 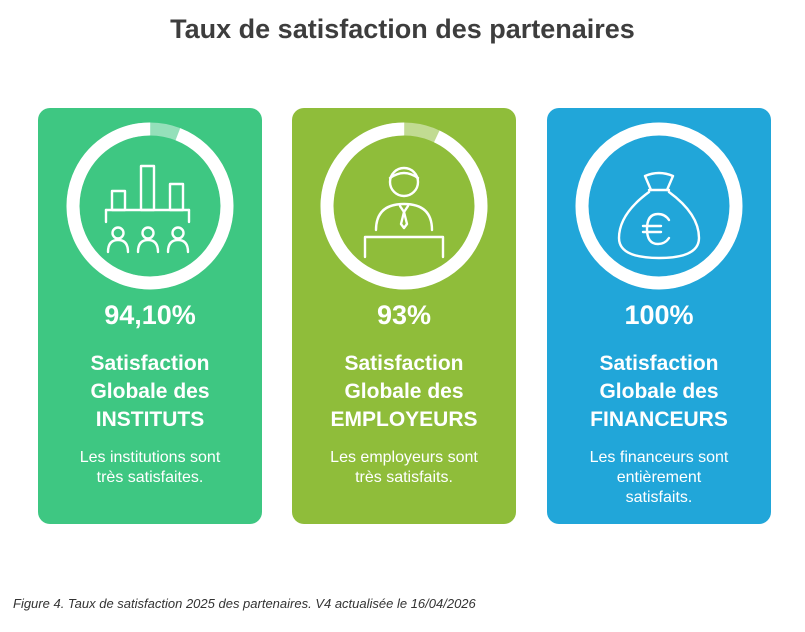 I want to click on gauge-fill-employeurs, so click(x=404, y=206).